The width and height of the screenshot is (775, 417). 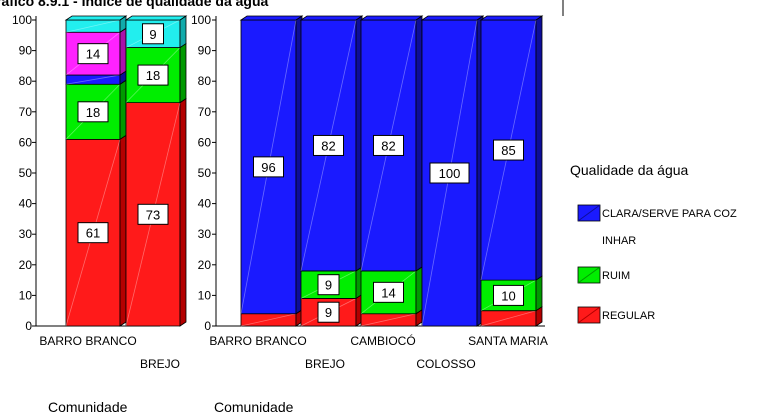 I want to click on y-tick-label-p0: 40, so click(x=26, y=204).